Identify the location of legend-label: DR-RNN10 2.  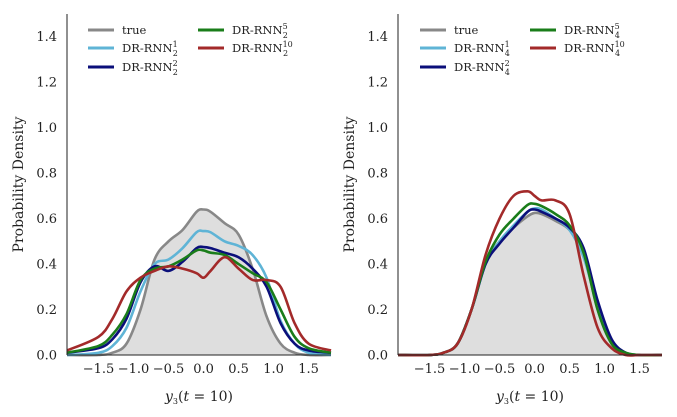
(262, 49).